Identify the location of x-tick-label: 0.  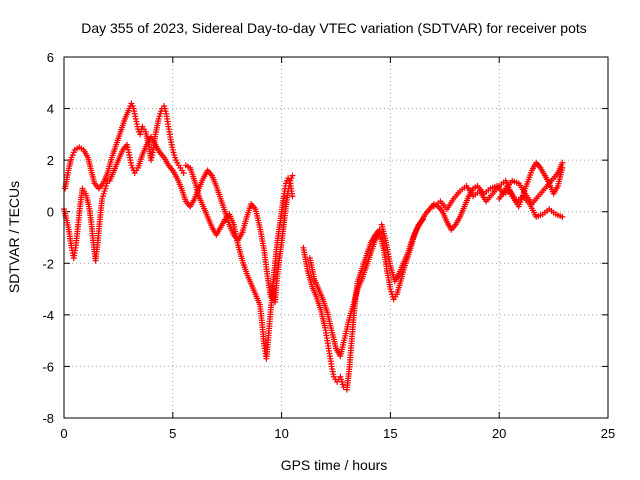
(63, 433).